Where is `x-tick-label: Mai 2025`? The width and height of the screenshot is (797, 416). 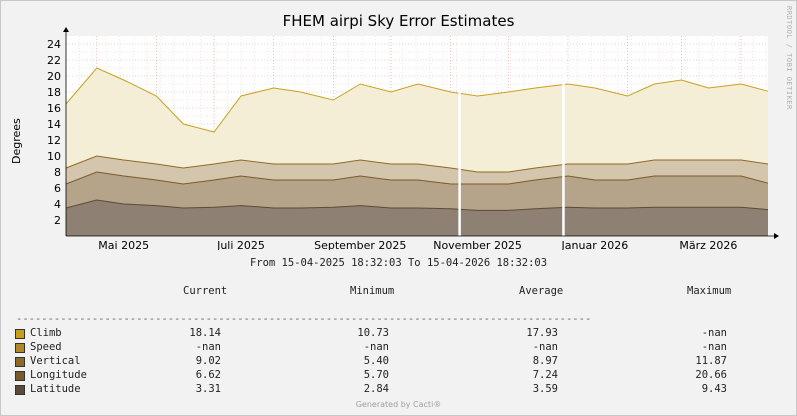 x-tick-label: Mai 2025 is located at coordinates (123, 244).